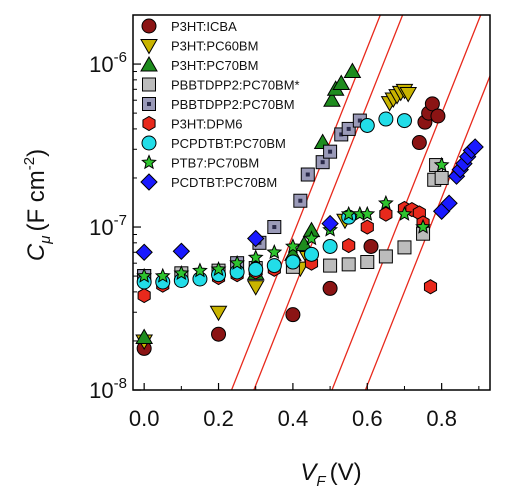  I want to click on x-tick-label: 0.0, so click(144, 418).